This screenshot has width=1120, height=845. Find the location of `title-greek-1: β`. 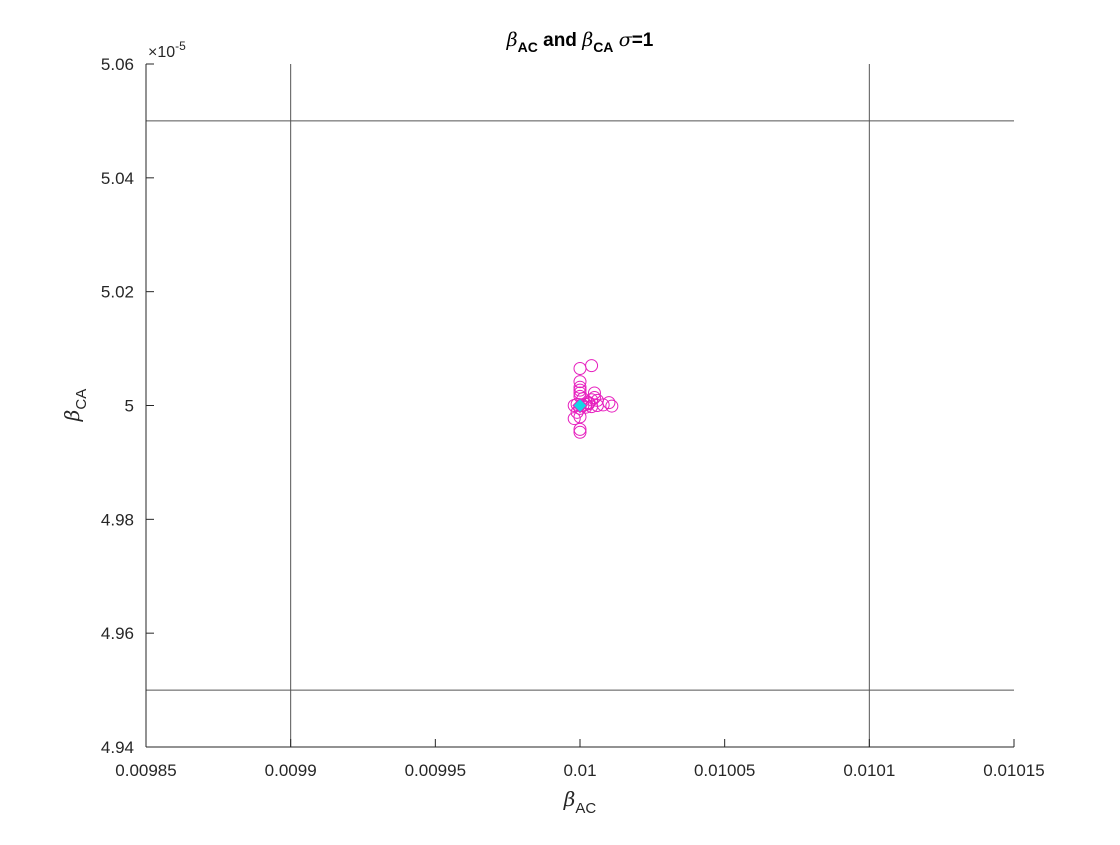

title-greek-1: β is located at coordinates (512, 40).